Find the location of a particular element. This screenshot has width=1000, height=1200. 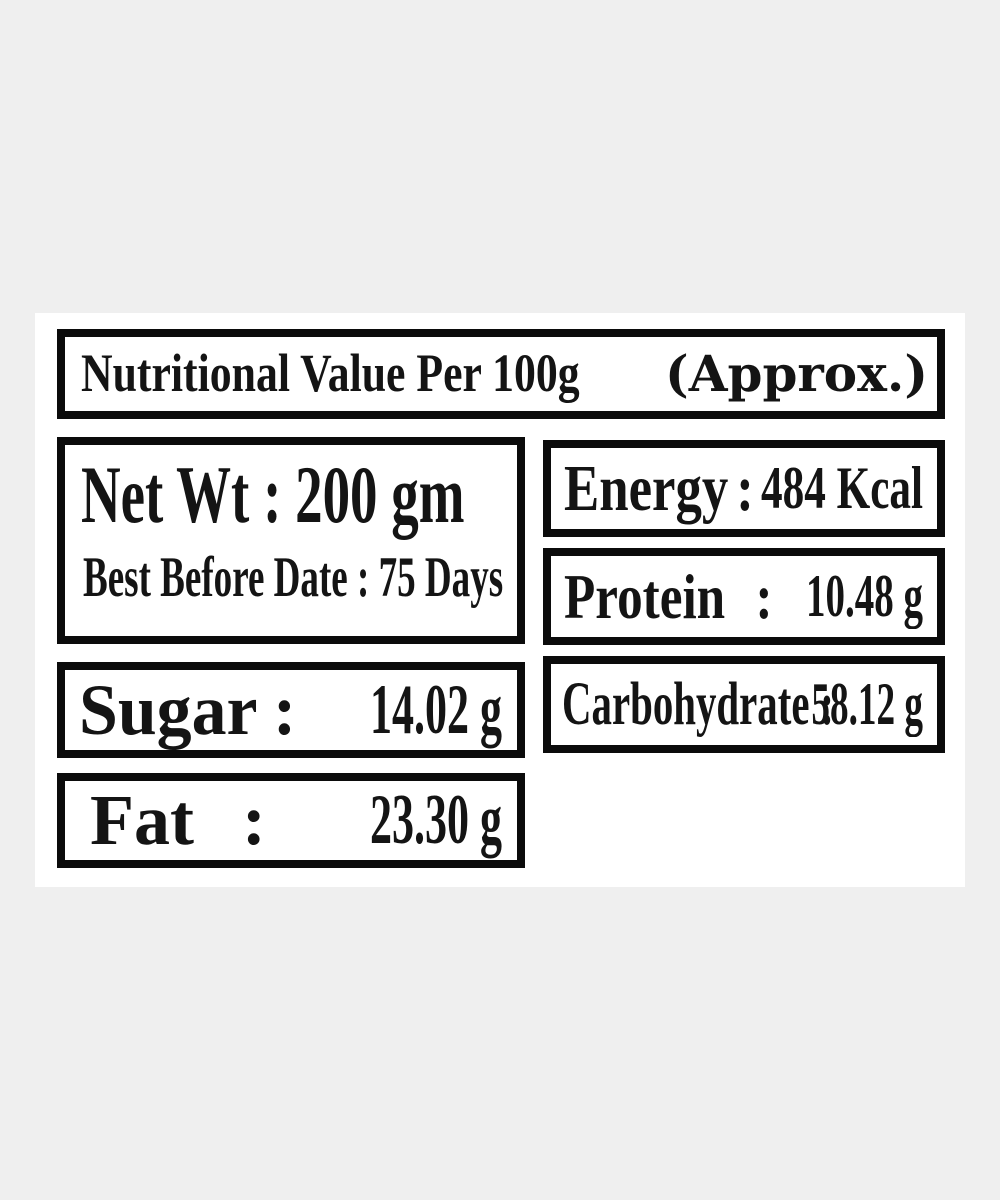

sugar-row: Sugar: 14.02 g is located at coordinates (291, 710).